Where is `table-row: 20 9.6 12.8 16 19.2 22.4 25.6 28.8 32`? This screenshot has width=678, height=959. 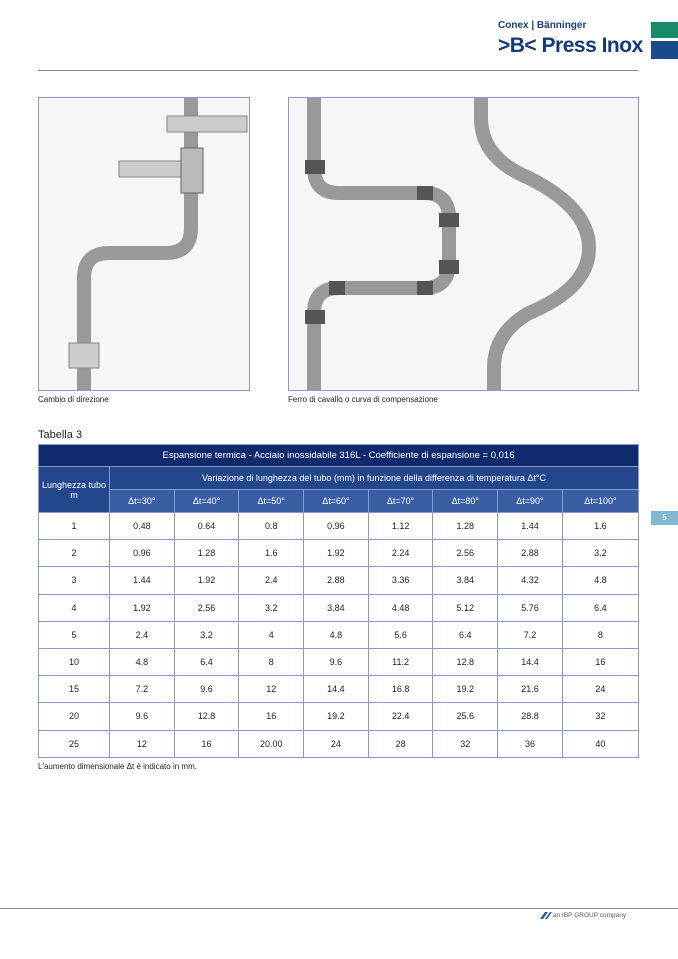 table-row: 20 9.6 12.8 16 19.2 22.4 25.6 28.8 32 is located at coordinates (339, 716).